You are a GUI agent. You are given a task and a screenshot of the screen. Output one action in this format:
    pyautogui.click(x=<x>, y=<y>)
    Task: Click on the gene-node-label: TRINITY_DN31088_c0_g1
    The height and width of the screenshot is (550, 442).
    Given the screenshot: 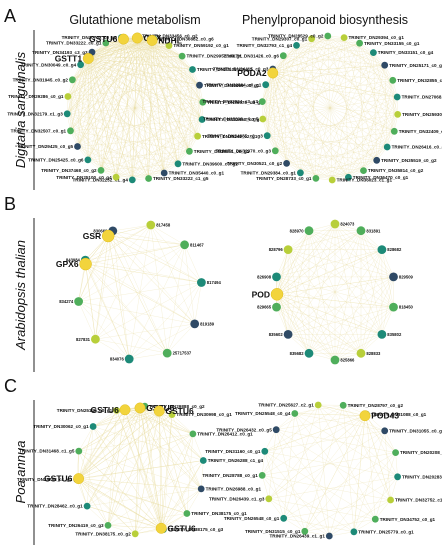 What is the action you would take?
    pyautogui.click(x=399, y=414)
    